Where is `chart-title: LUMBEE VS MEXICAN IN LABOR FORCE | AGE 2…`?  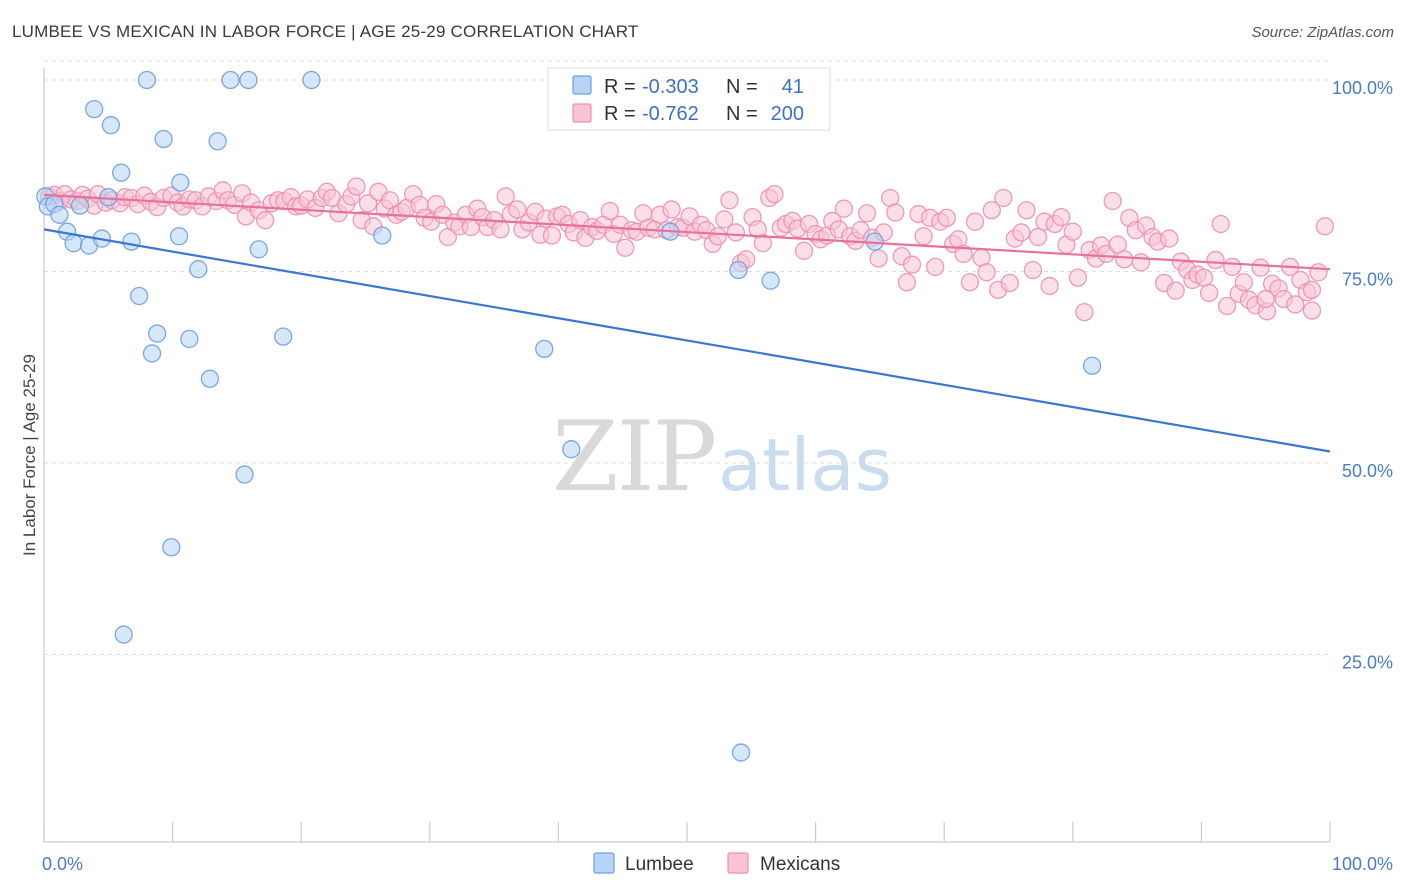
chart-title: LUMBEE VS MEXICAN IN LABOR FORCE | AGE 2… is located at coordinates (325, 31).